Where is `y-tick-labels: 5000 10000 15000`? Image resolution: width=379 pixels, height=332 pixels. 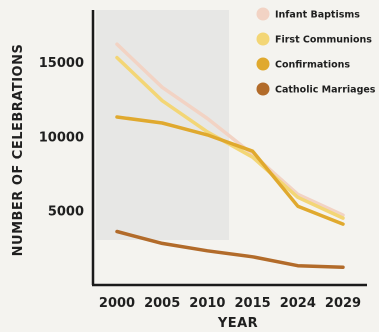
y-tick-labels: 5000 10000 15000 is located at coordinates (61, 138).